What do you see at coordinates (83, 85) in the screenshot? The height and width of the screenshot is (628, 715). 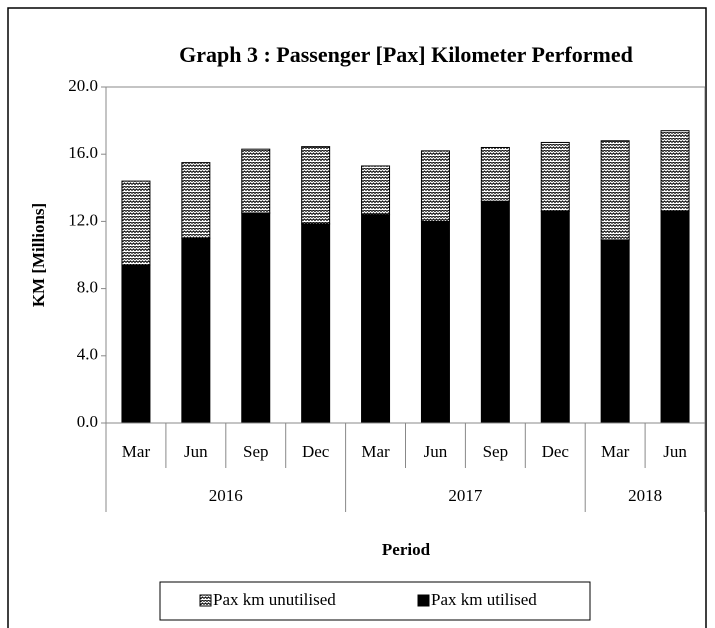 I see `y-tick-label: 20.0` at bounding box center [83, 85].